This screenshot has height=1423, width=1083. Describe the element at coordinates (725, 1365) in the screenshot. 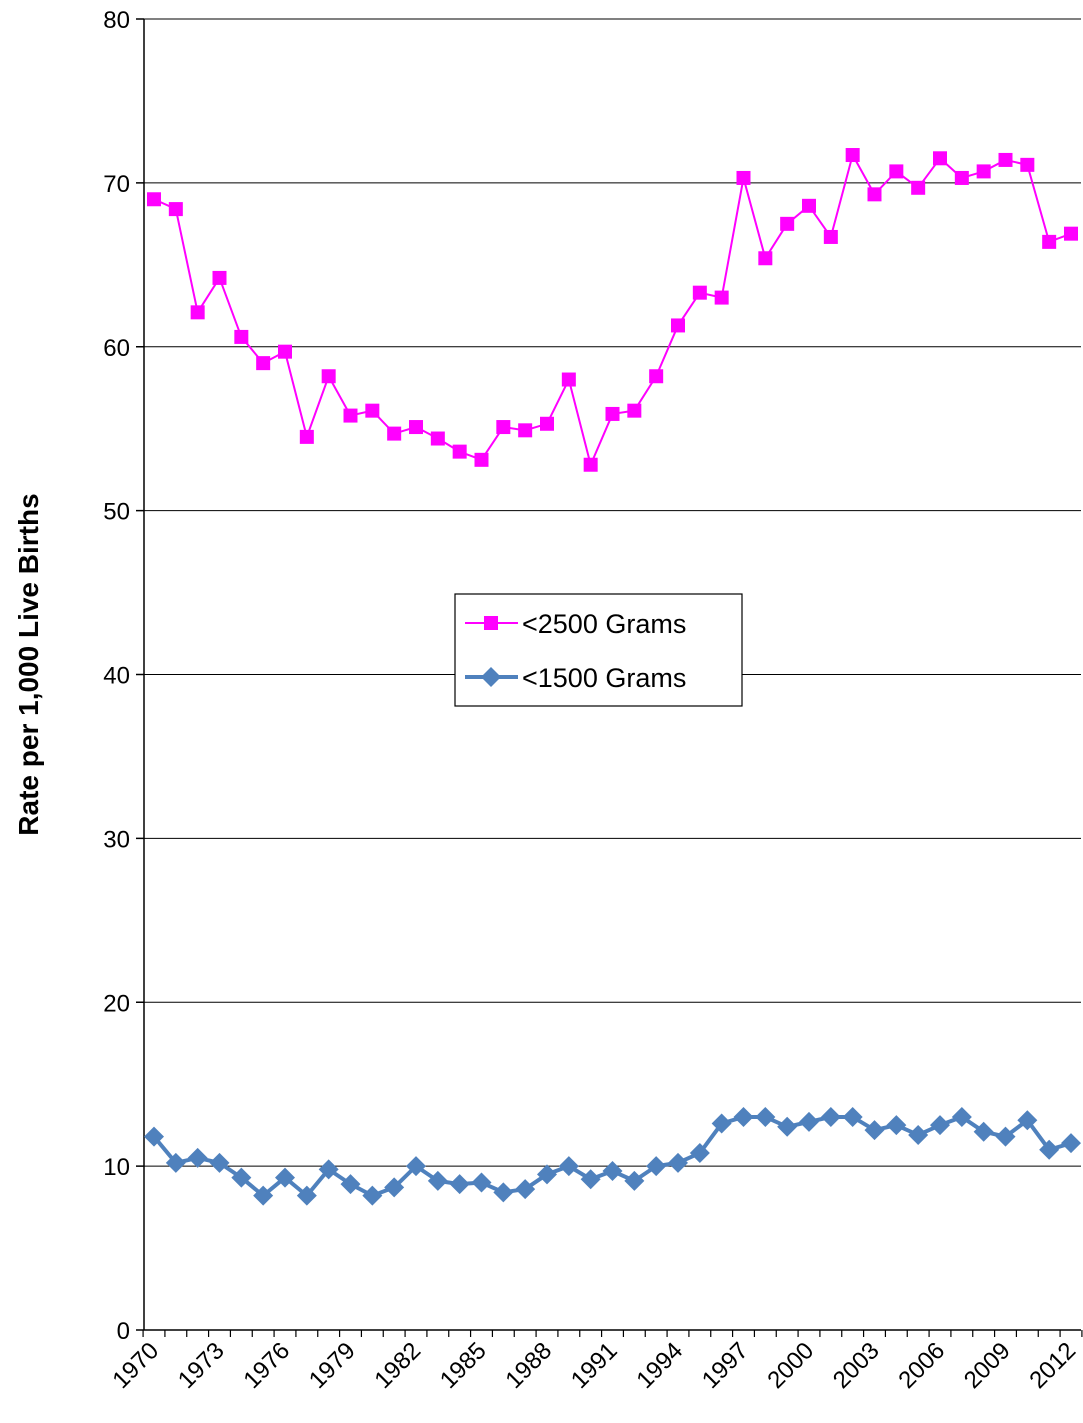

I see `x-tick-label: 1997` at that location.